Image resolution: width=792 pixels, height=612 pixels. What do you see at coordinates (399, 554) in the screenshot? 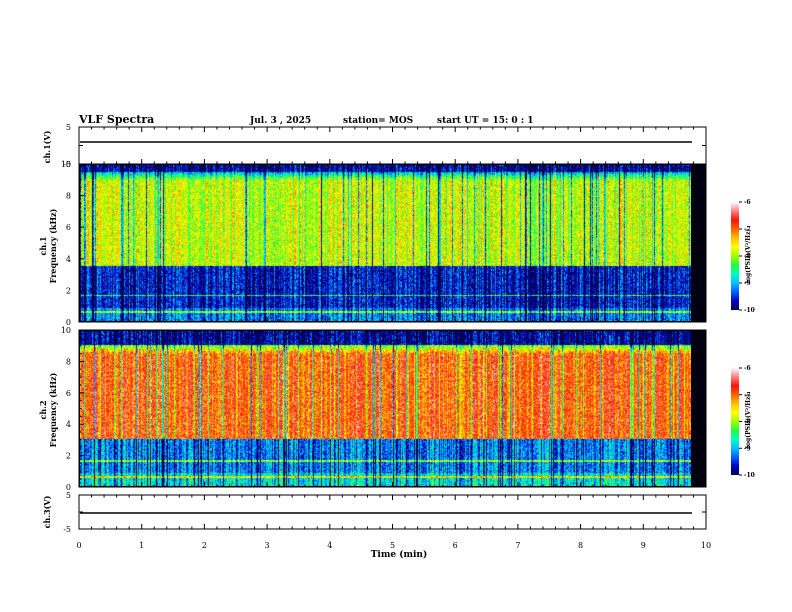
I see `x-axis-label: Time (min)` at bounding box center [399, 554].